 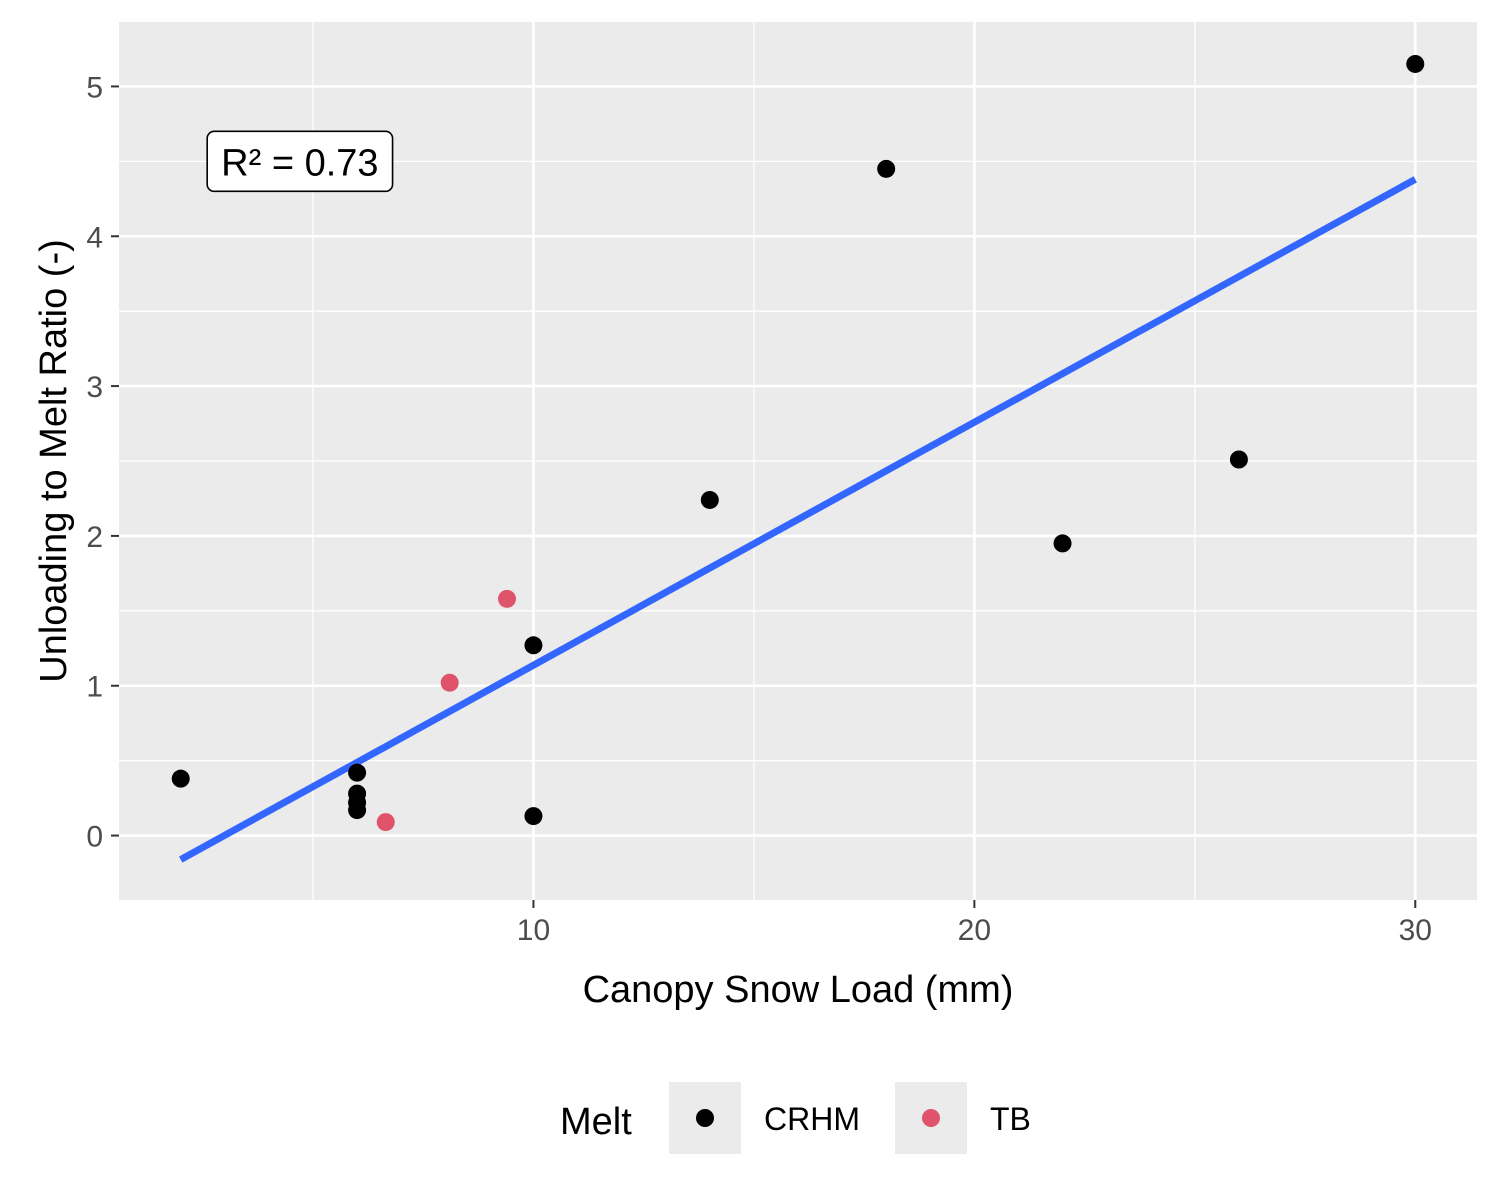 I want to click on x-axis-title: Canopy Snow Load (mm), so click(x=798, y=990).